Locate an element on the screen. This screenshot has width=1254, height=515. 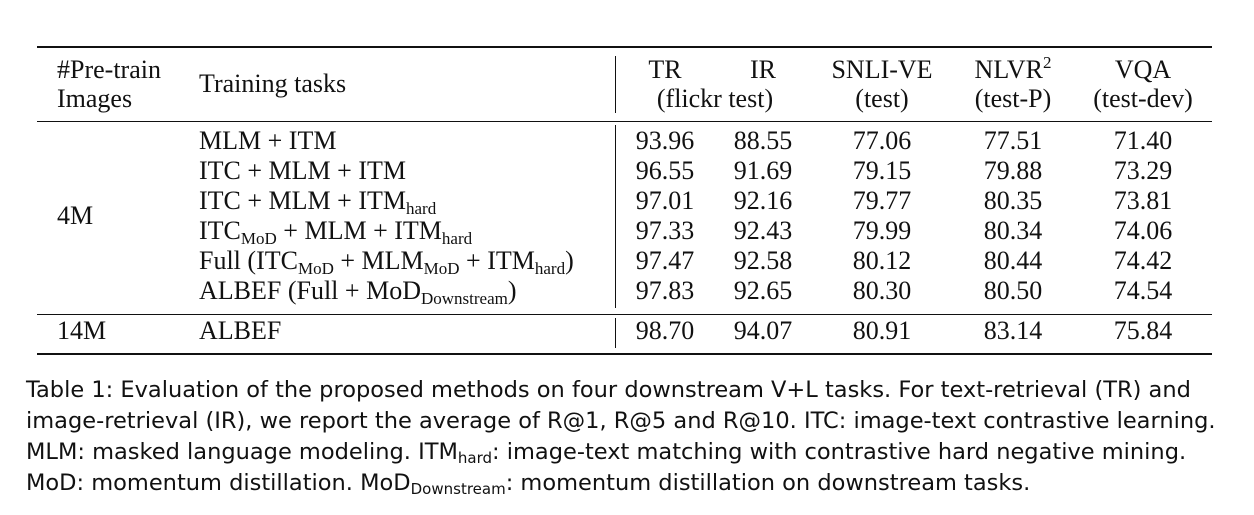
row-14m-vqa: 75.84 is located at coordinates (1143, 330).